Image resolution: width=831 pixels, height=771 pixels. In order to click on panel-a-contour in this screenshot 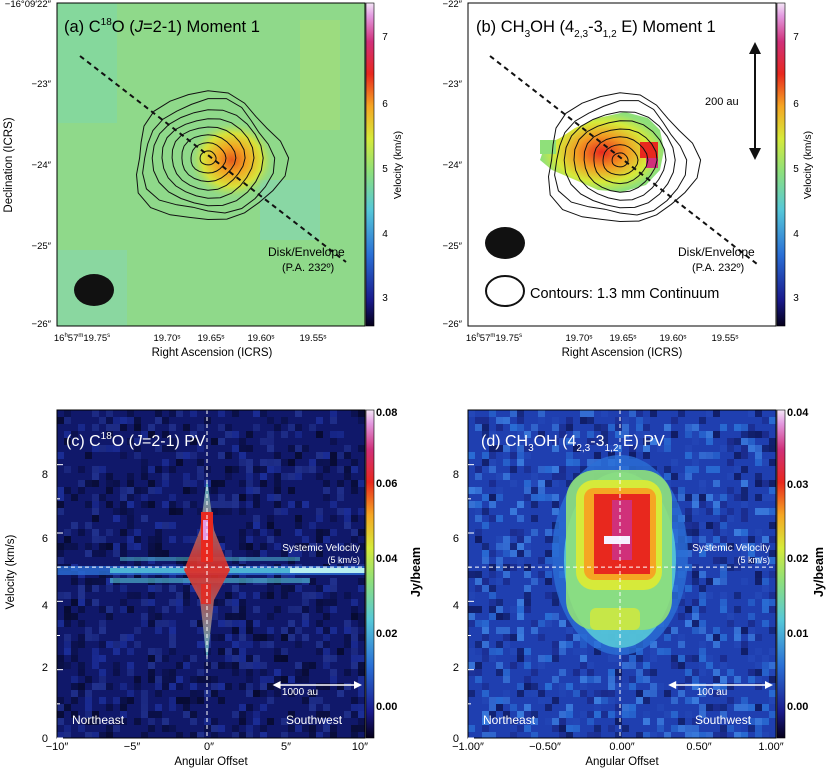, I will do `click(207, 158)`.